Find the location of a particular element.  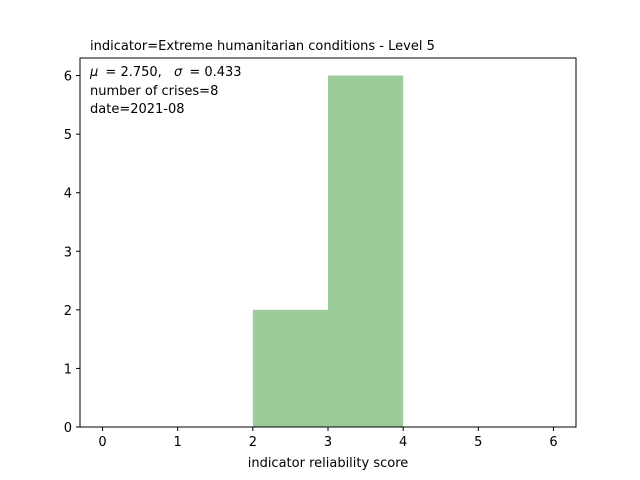

x-tick-label-3: 3 is located at coordinates (328, 442).